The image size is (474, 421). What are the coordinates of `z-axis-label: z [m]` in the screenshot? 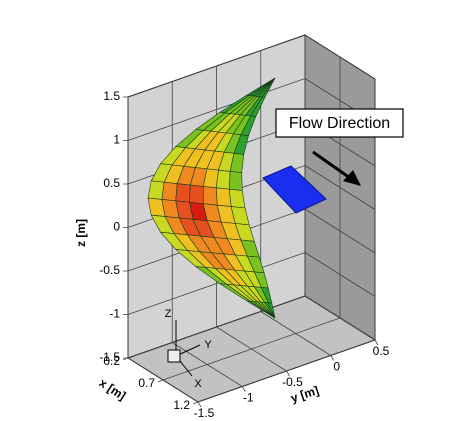 It's located at (81, 233).